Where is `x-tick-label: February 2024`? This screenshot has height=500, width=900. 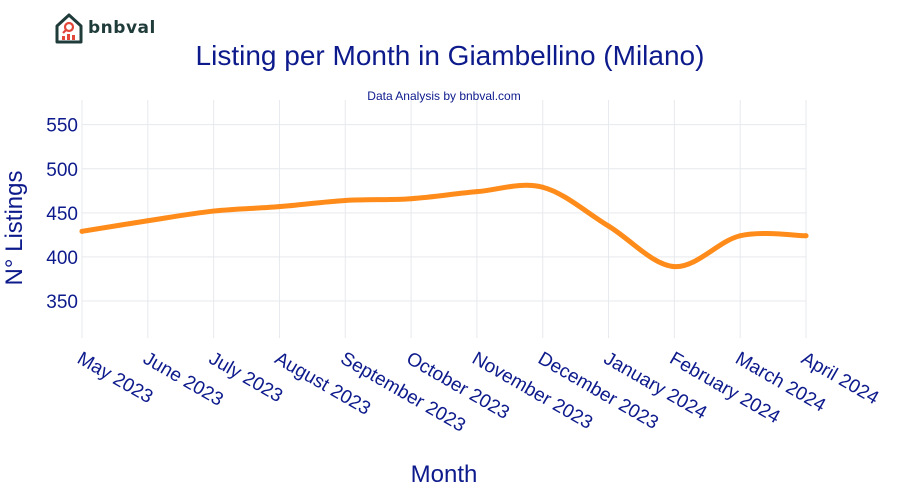 x-tick-label: February 2024 is located at coordinates (725, 388).